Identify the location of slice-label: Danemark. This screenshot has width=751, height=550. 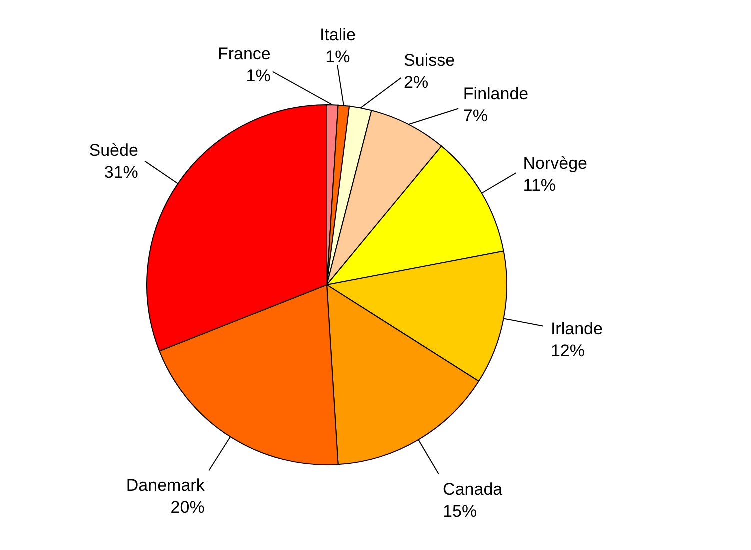
(166, 485).